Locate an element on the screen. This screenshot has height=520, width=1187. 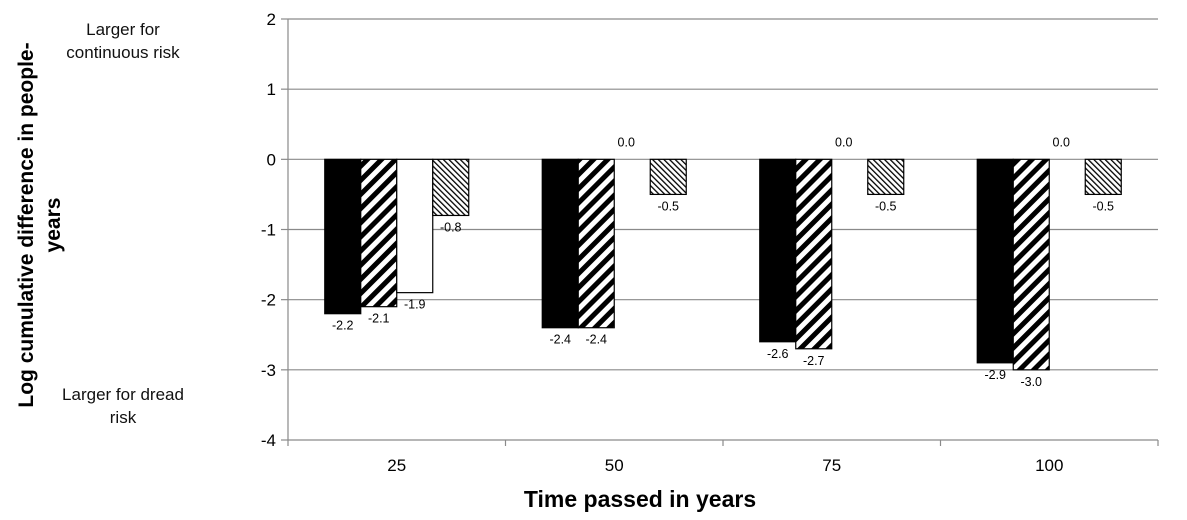
data-label: -2.2 is located at coordinates (343, 326).